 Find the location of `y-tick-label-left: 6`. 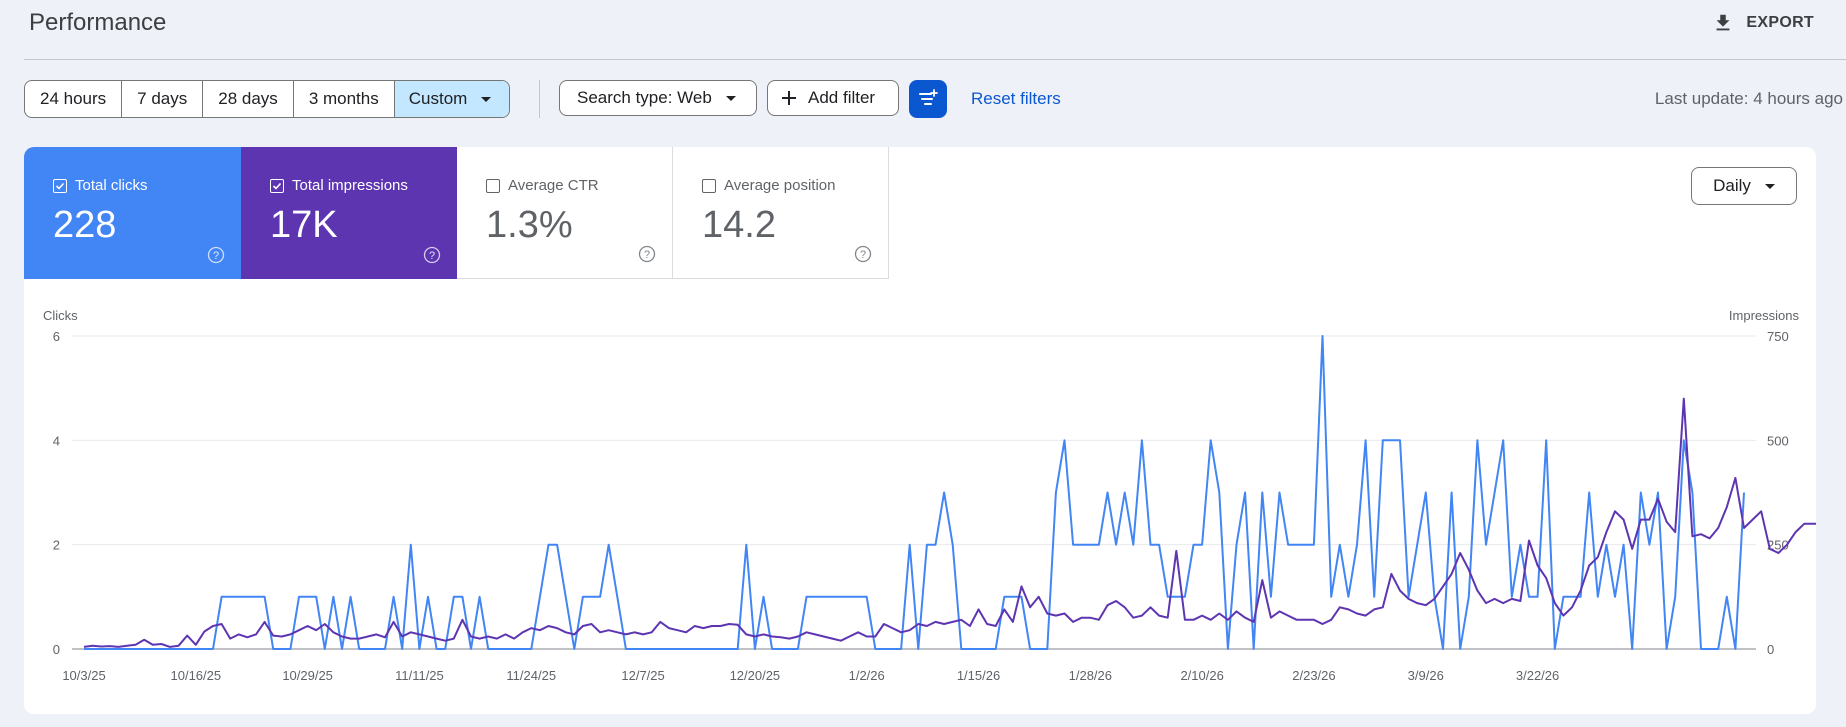

y-tick-label-left: 6 is located at coordinates (56, 336).